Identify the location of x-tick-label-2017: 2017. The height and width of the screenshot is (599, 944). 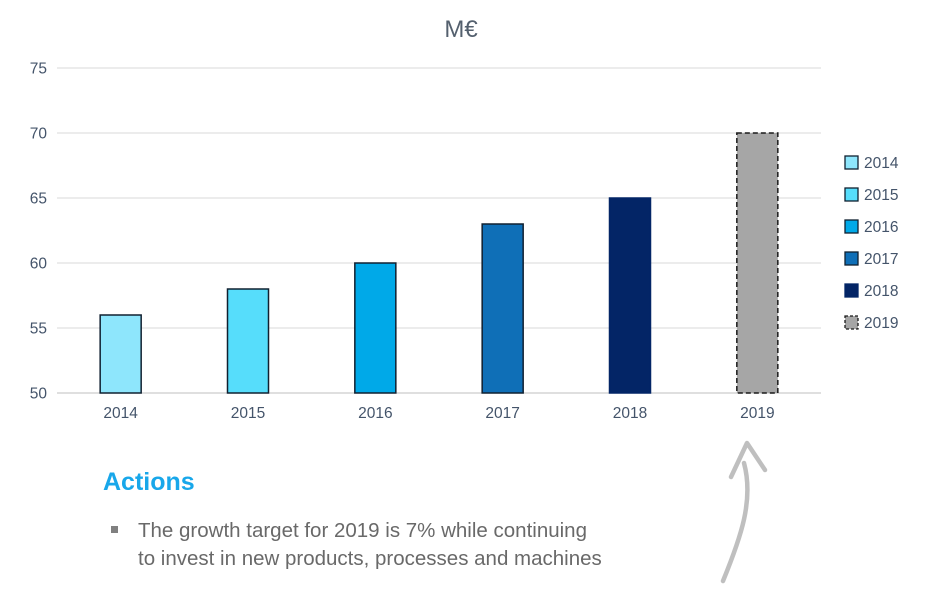
(502, 413).